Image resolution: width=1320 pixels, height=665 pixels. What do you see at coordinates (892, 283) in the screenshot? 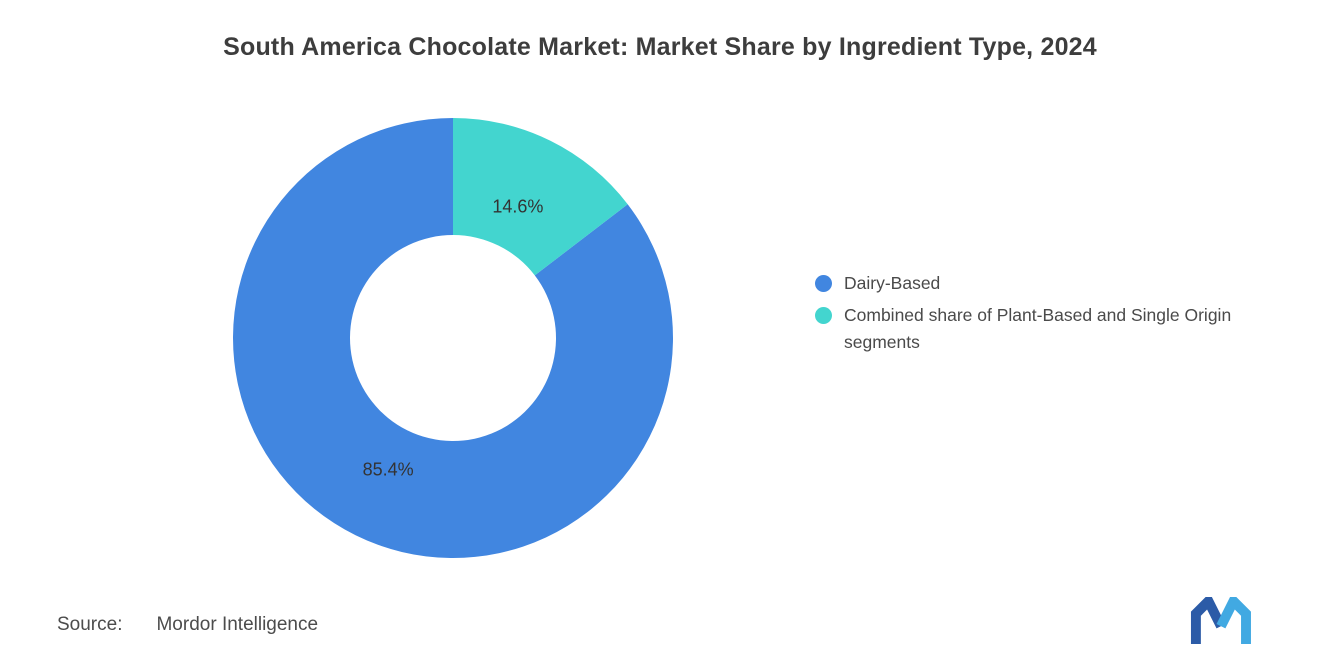
I see `legend-label: Dairy-Based` at bounding box center [892, 283].